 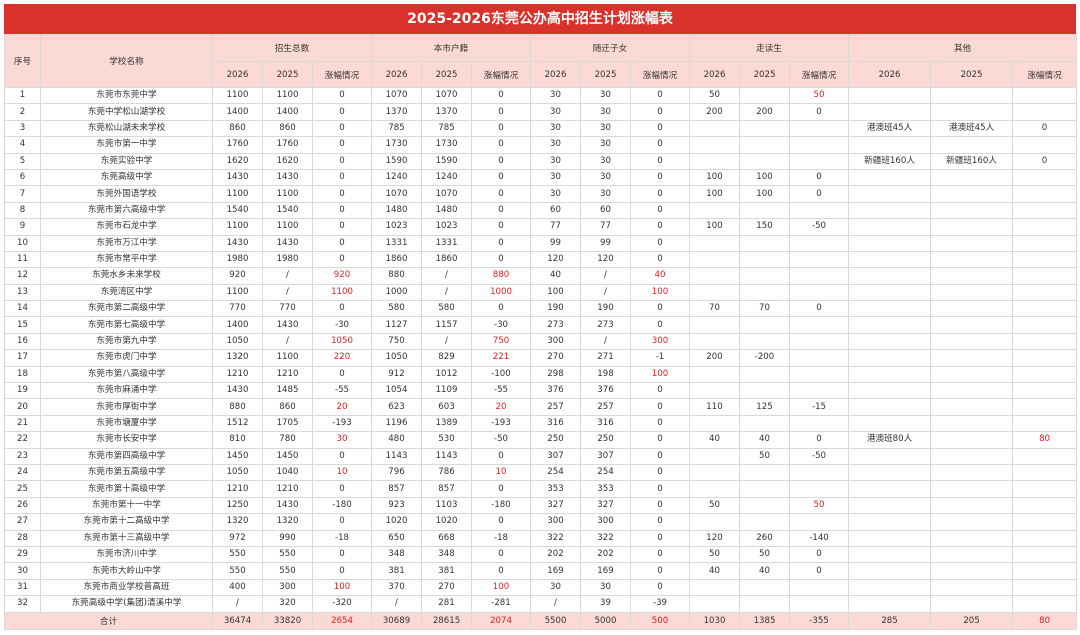 What do you see at coordinates (126, 276) in the screenshot?
I see `school-name: 东莞水乡未来学校` at bounding box center [126, 276].